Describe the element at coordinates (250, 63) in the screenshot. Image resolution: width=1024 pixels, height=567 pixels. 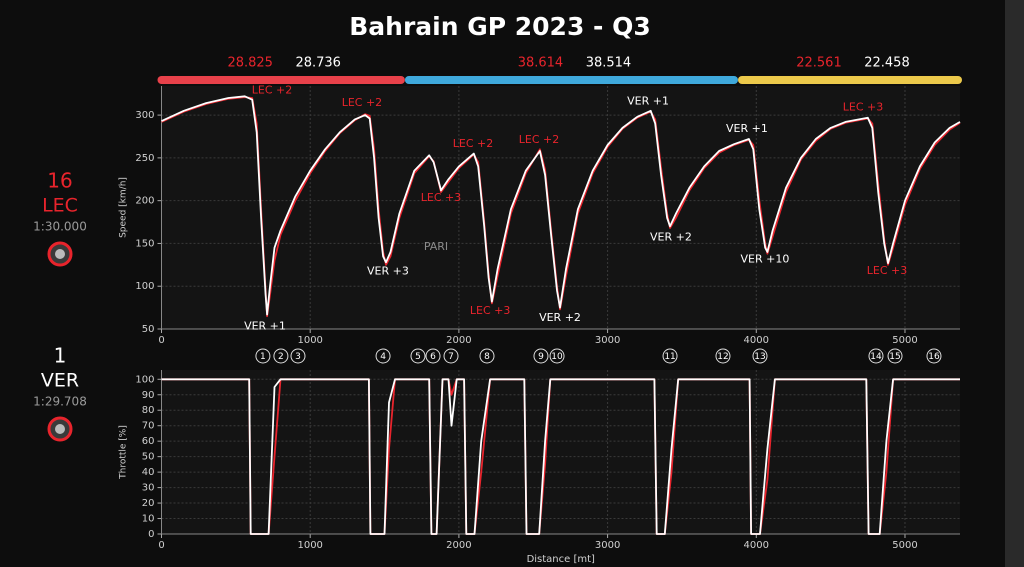
I see `sector-time: 28.825` at that location.